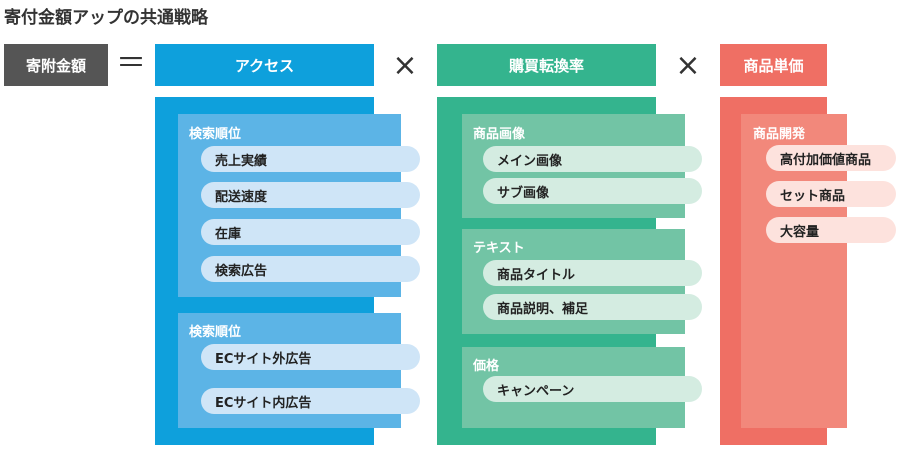 Image resolution: width=900 pixels, height=449 pixels. I want to click on access-item-delivery-speed: 配送速度, so click(310, 195).